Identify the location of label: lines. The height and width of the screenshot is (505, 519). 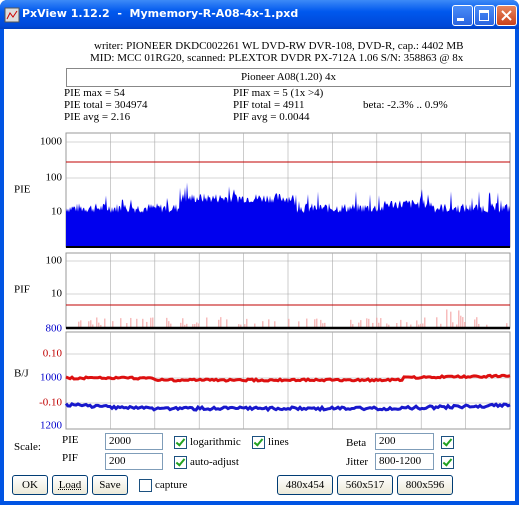
(278, 442).